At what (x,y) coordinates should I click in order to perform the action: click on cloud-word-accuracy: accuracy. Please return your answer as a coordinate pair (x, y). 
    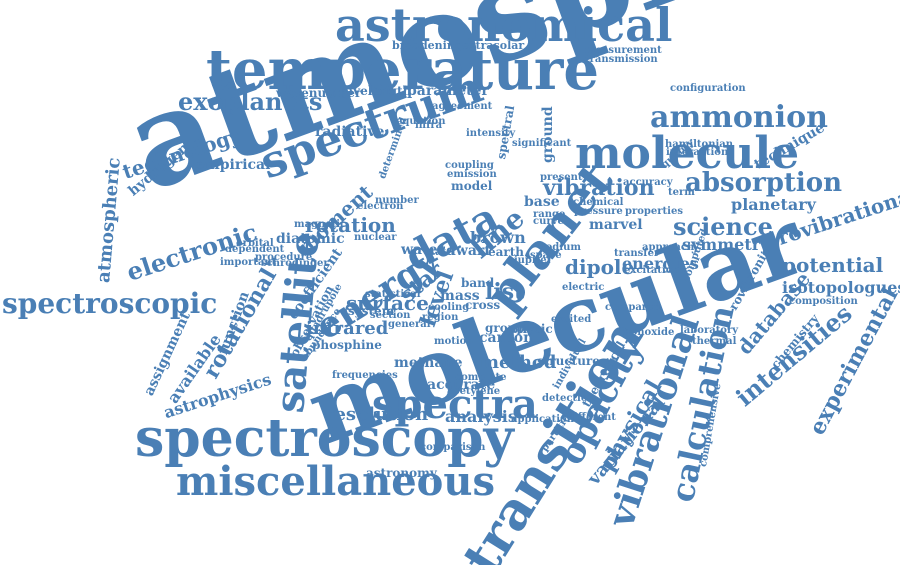
    Looking at the image, I should click on (648, 182).